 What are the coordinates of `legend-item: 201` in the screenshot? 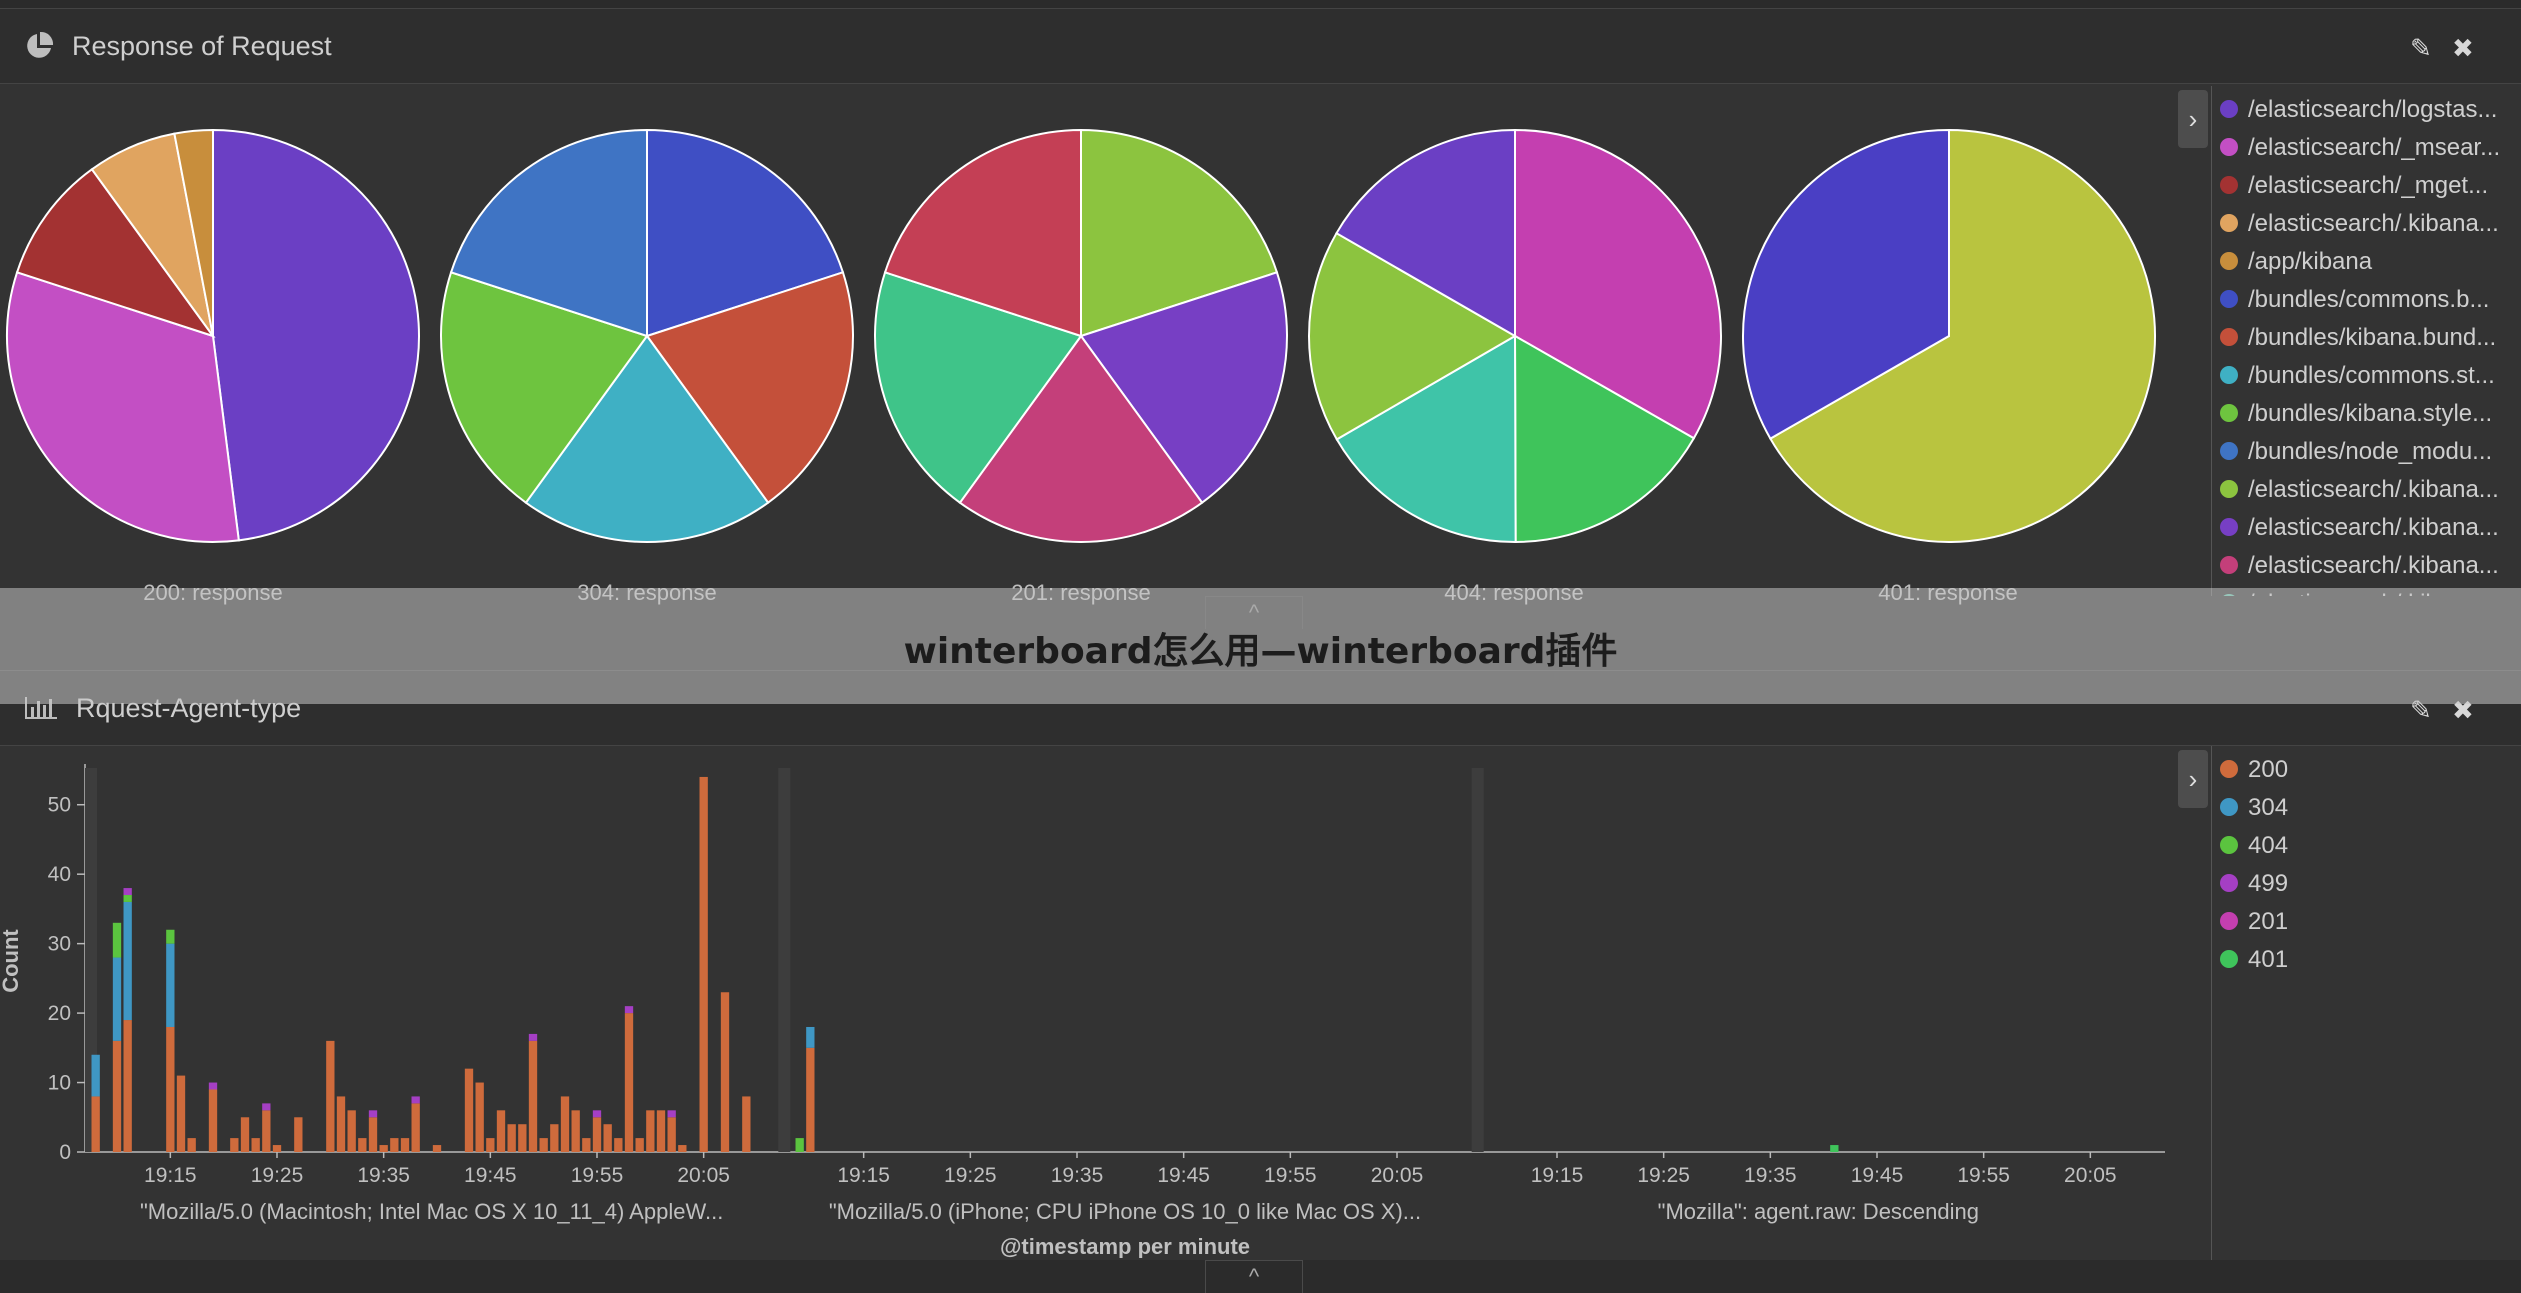 It's located at (2254, 926).